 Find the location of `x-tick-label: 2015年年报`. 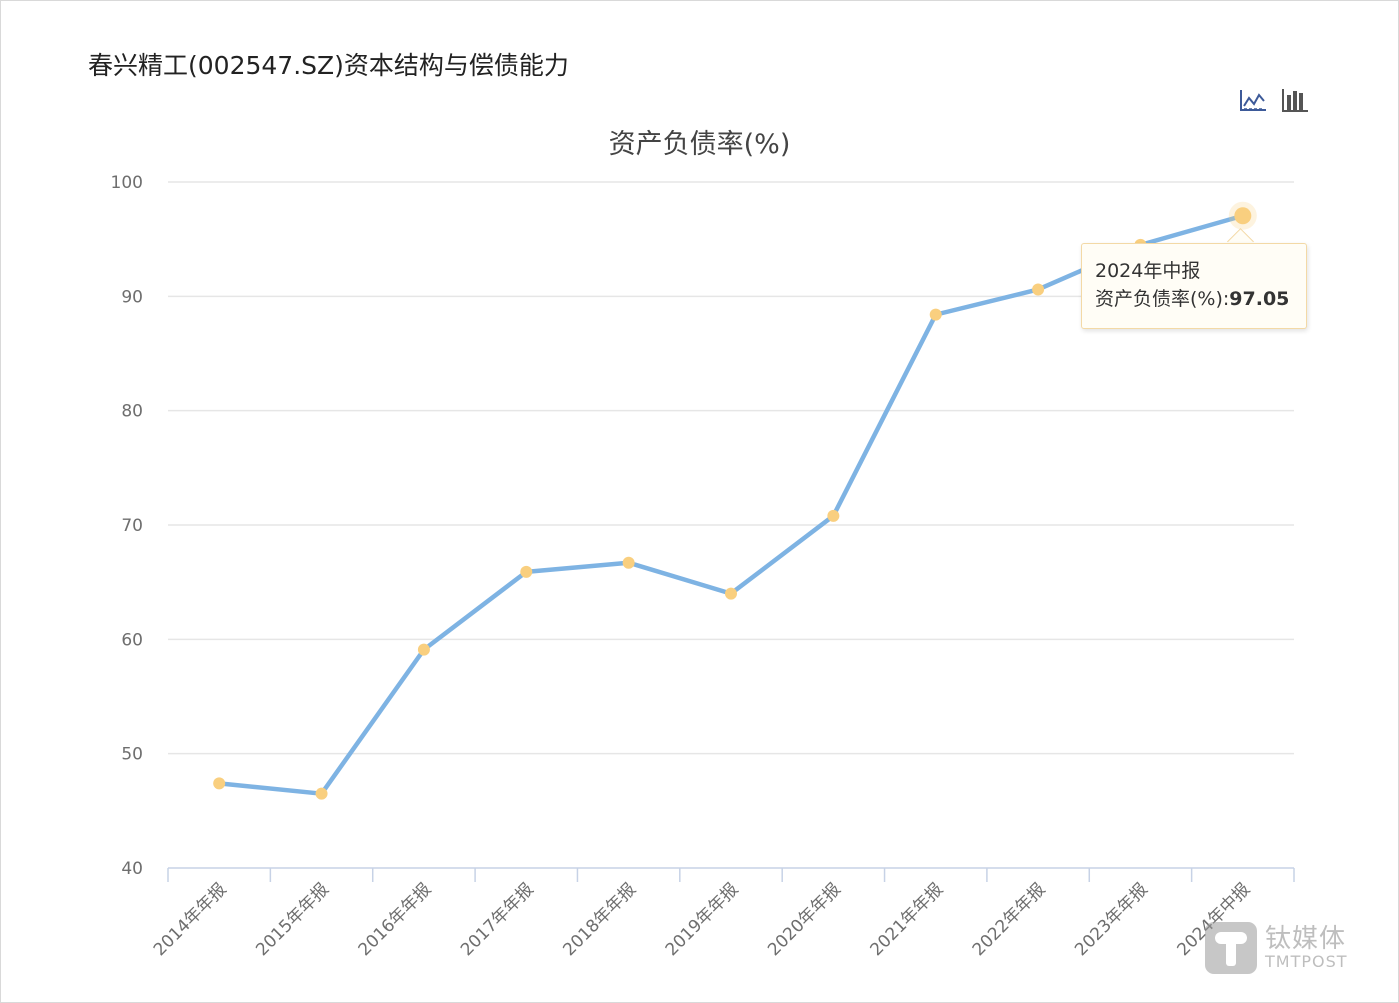

x-tick-label: 2015年年报 is located at coordinates (292, 919).